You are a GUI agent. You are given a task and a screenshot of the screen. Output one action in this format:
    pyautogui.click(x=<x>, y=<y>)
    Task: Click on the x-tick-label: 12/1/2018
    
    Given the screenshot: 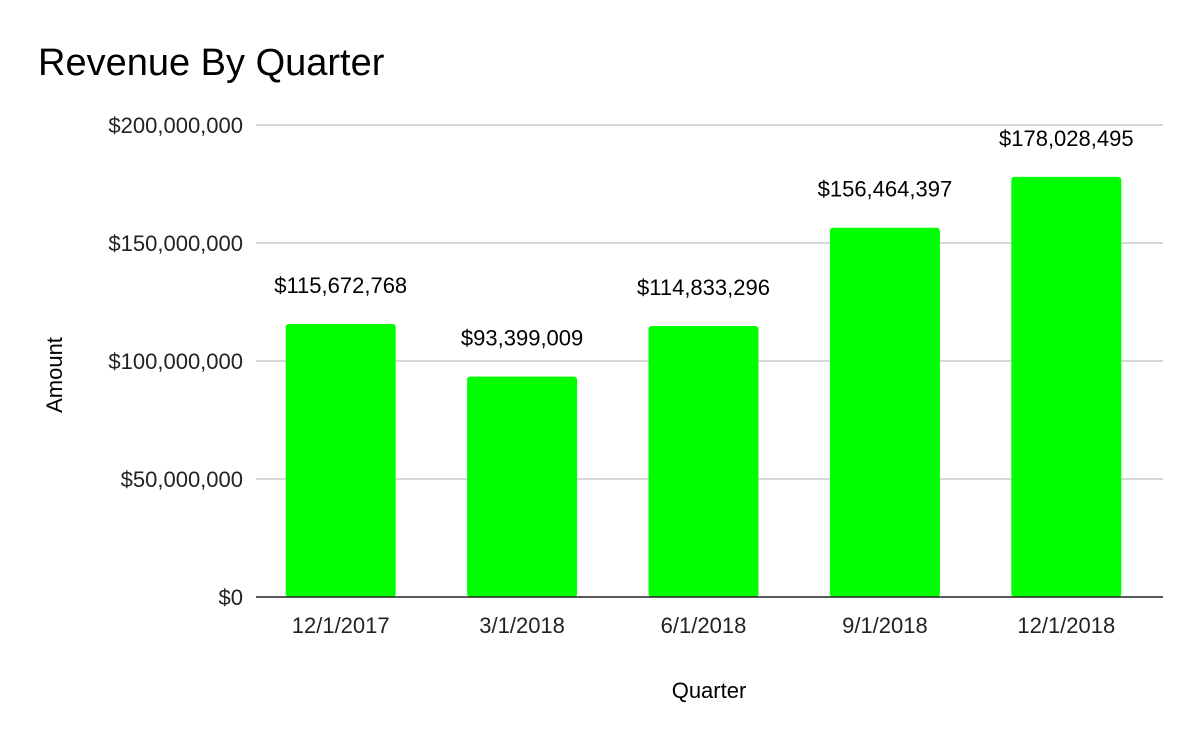 What is the action you would take?
    pyautogui.click(x=1066, y=625)
    